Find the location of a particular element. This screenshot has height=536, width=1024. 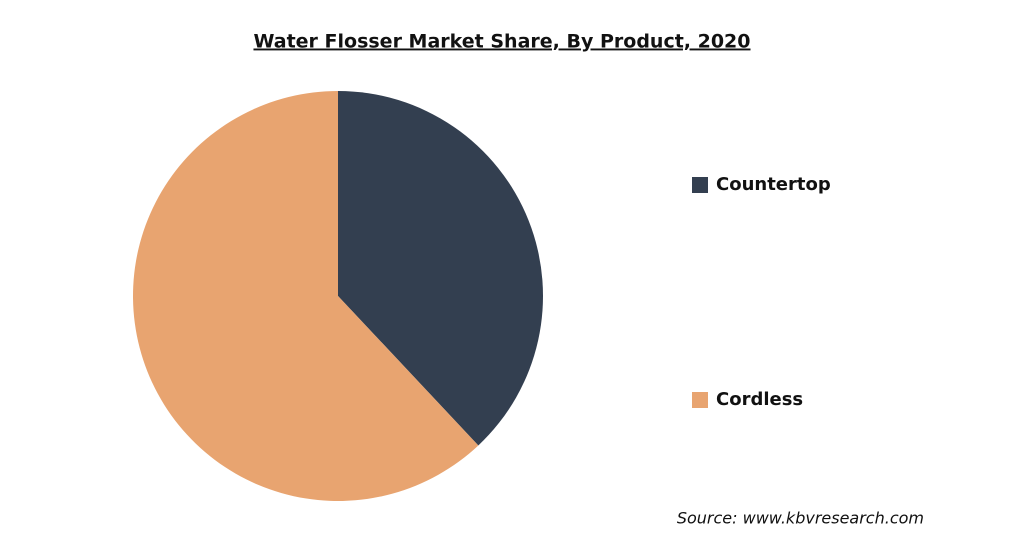

legend-label: Countertop is located at coordinates (773, 184).